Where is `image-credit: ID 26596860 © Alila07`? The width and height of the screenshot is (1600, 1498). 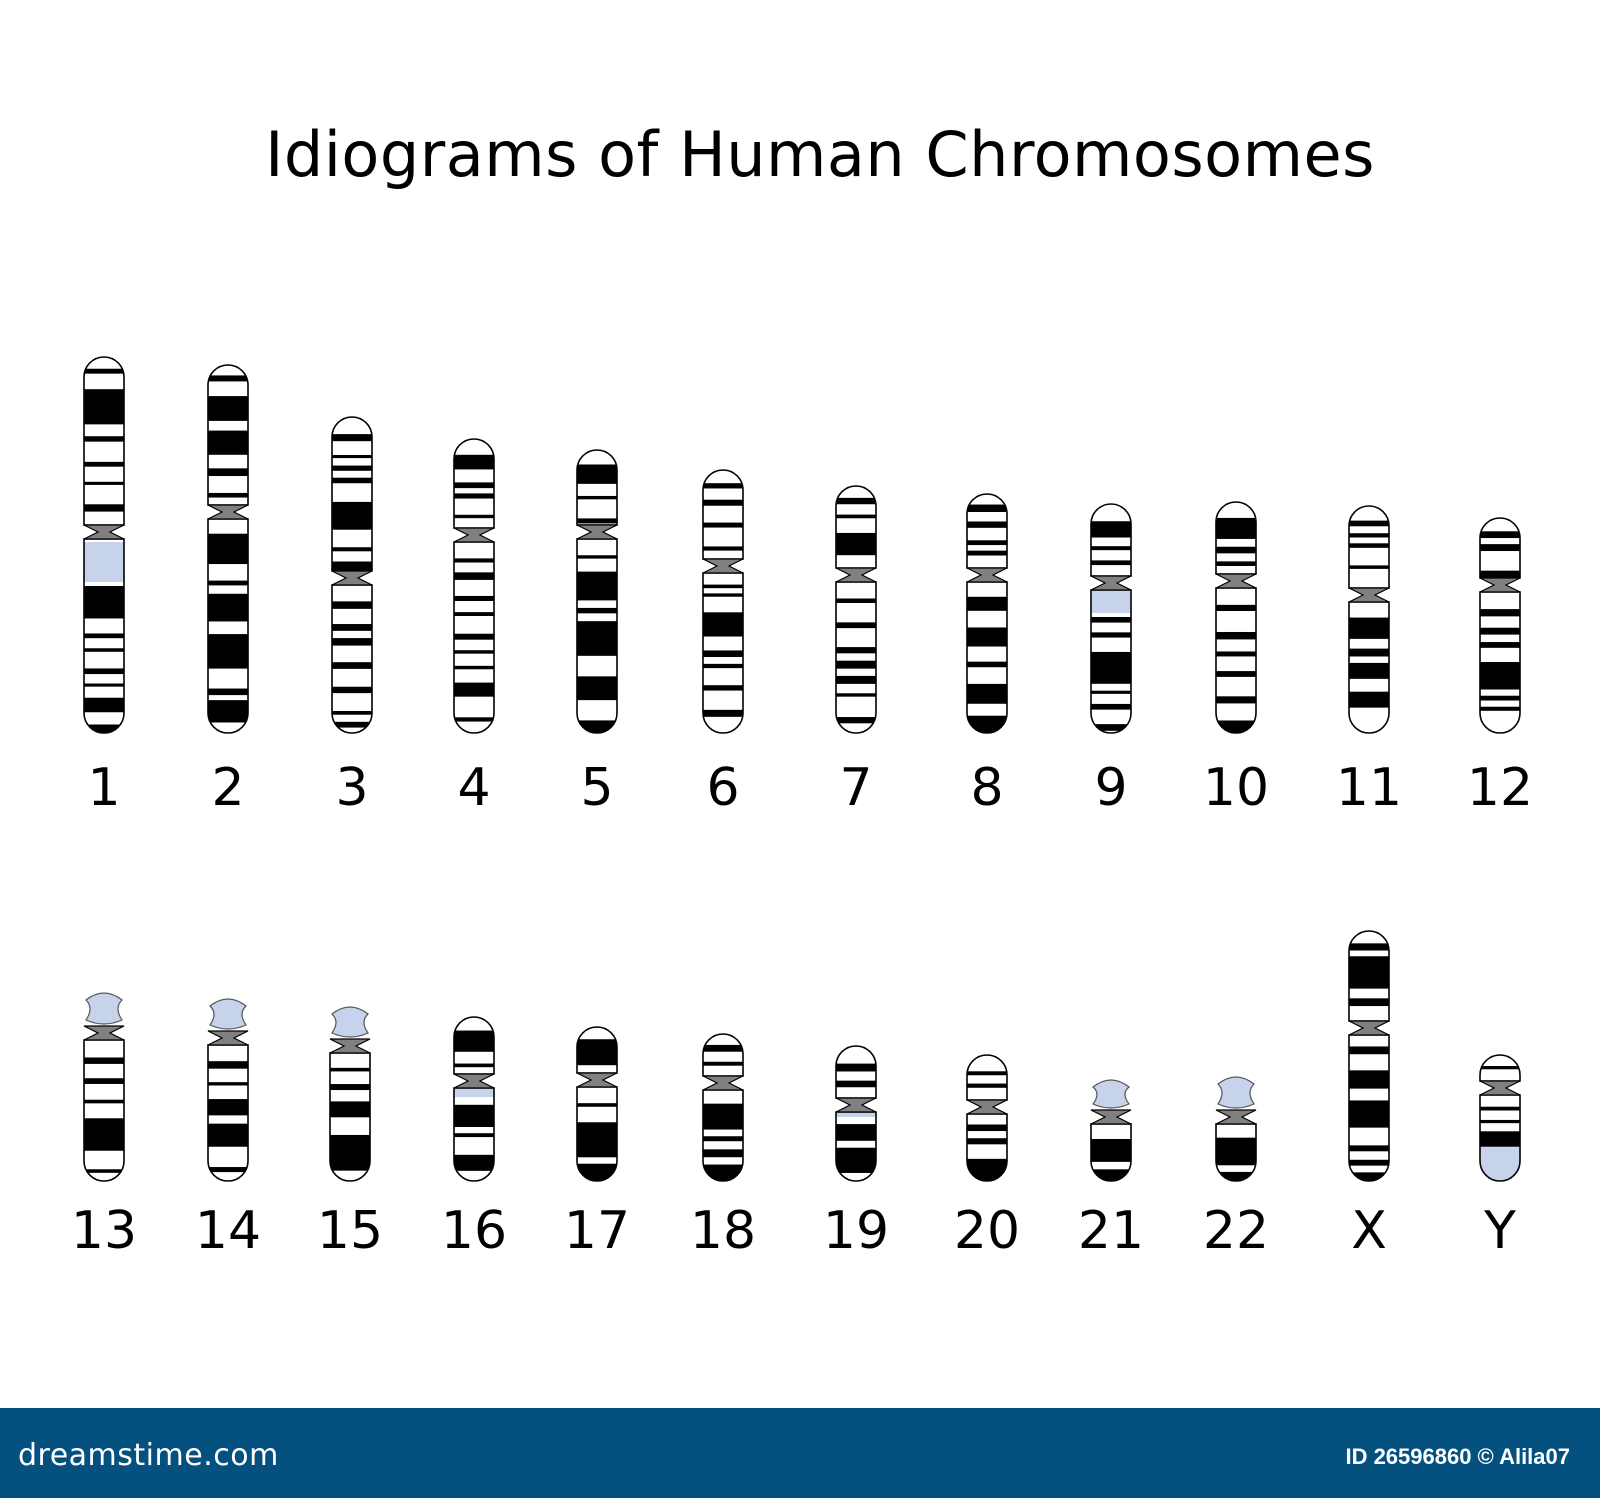 image-credit: ID 26596860 © Alila07 is located at coordinates (1457, 1456).